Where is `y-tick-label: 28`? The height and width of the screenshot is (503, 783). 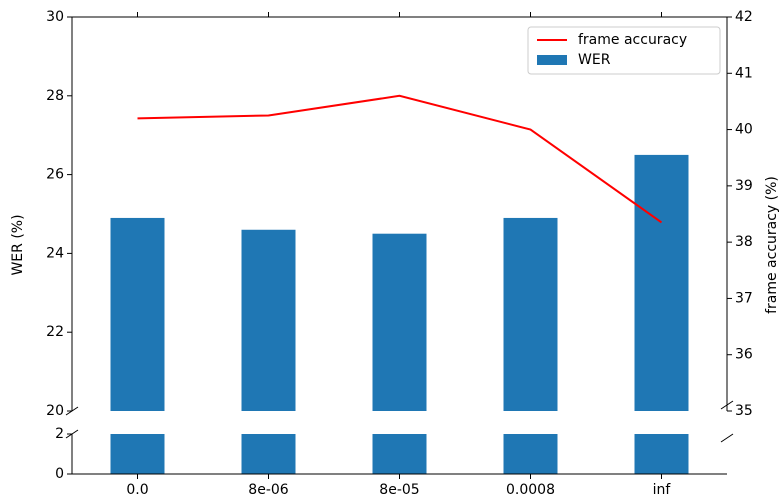
y-tick-label: 28 is located at coordinates (55, 96).